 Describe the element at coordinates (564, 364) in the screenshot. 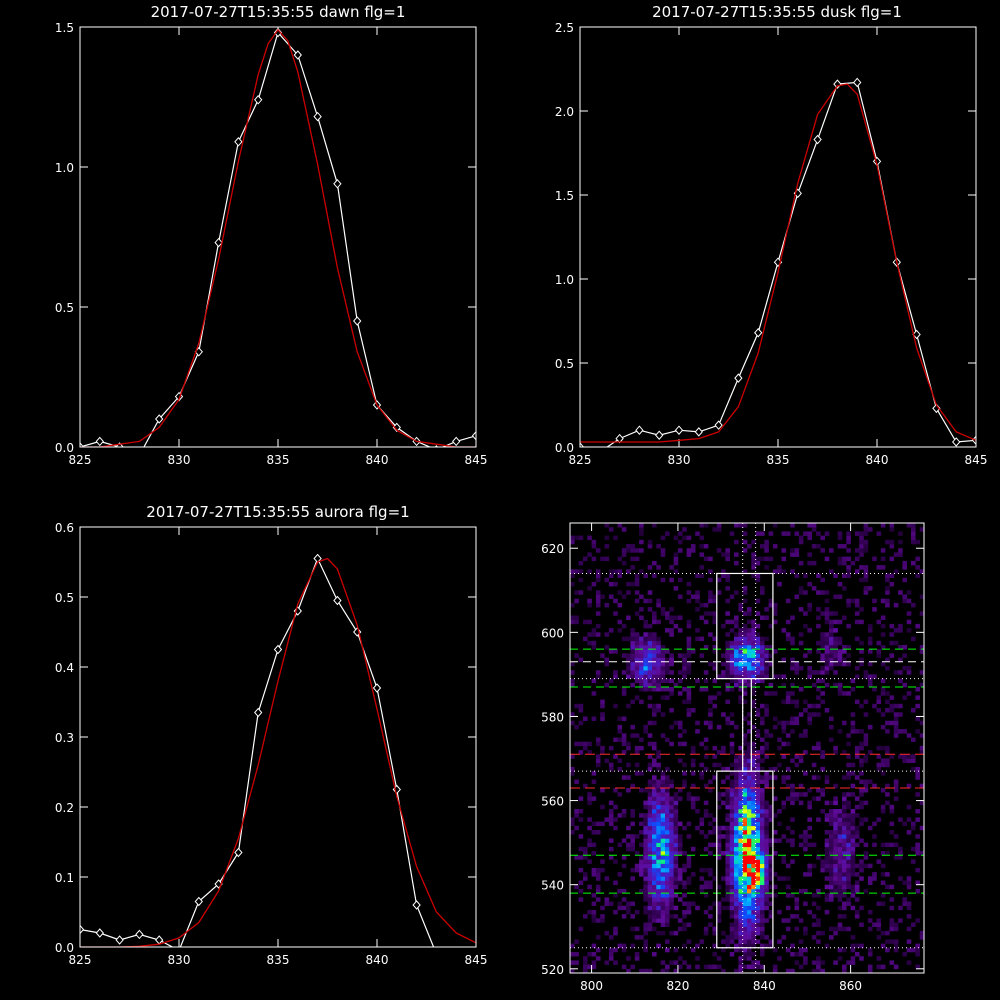

I see `dusk-y-tick-label: 0.5` at that location.